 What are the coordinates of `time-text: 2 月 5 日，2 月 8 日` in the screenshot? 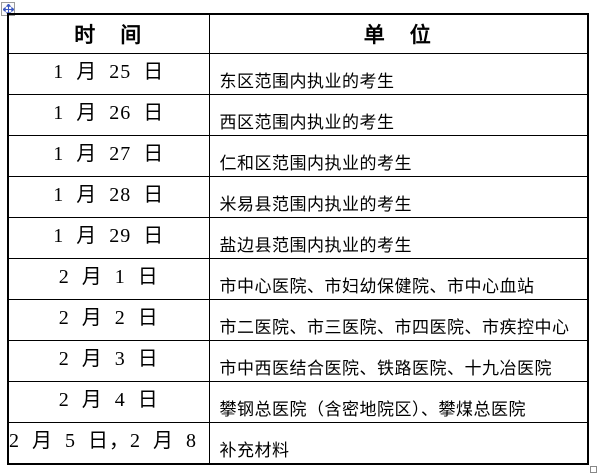 It's located at (109, 440).